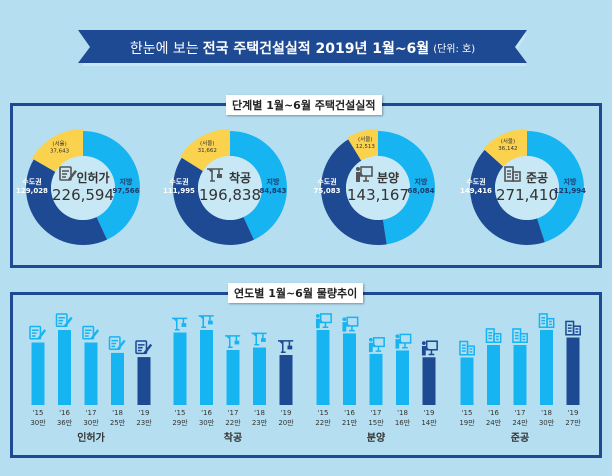  I want to click on bar-value-label: 16만, so click(403, 422).